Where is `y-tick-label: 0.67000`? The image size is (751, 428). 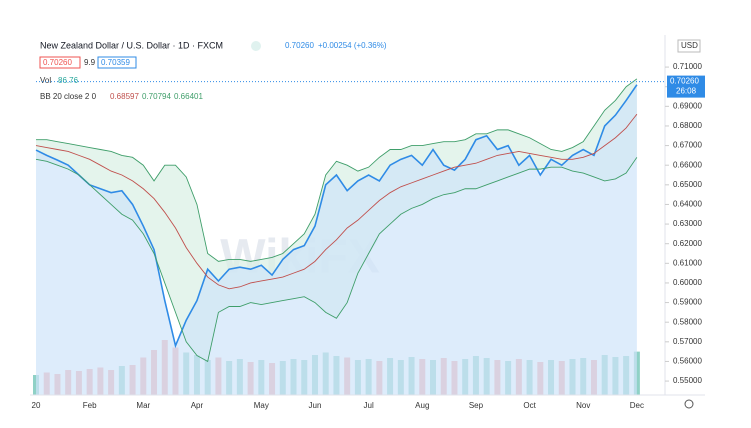 y-tick-label: 0.67000 is located at coordinates (687, 145).